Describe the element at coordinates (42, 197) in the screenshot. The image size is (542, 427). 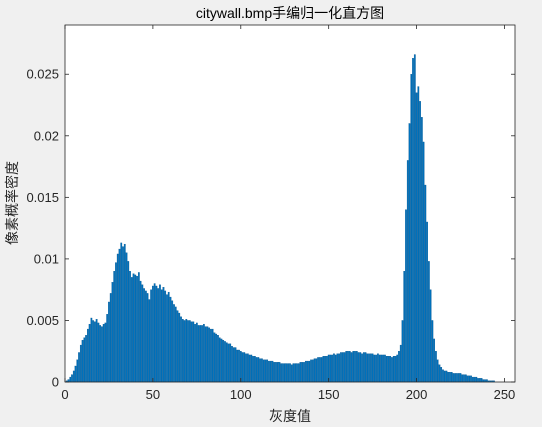
I see `y-tick-label-3: 0.015` at that location.